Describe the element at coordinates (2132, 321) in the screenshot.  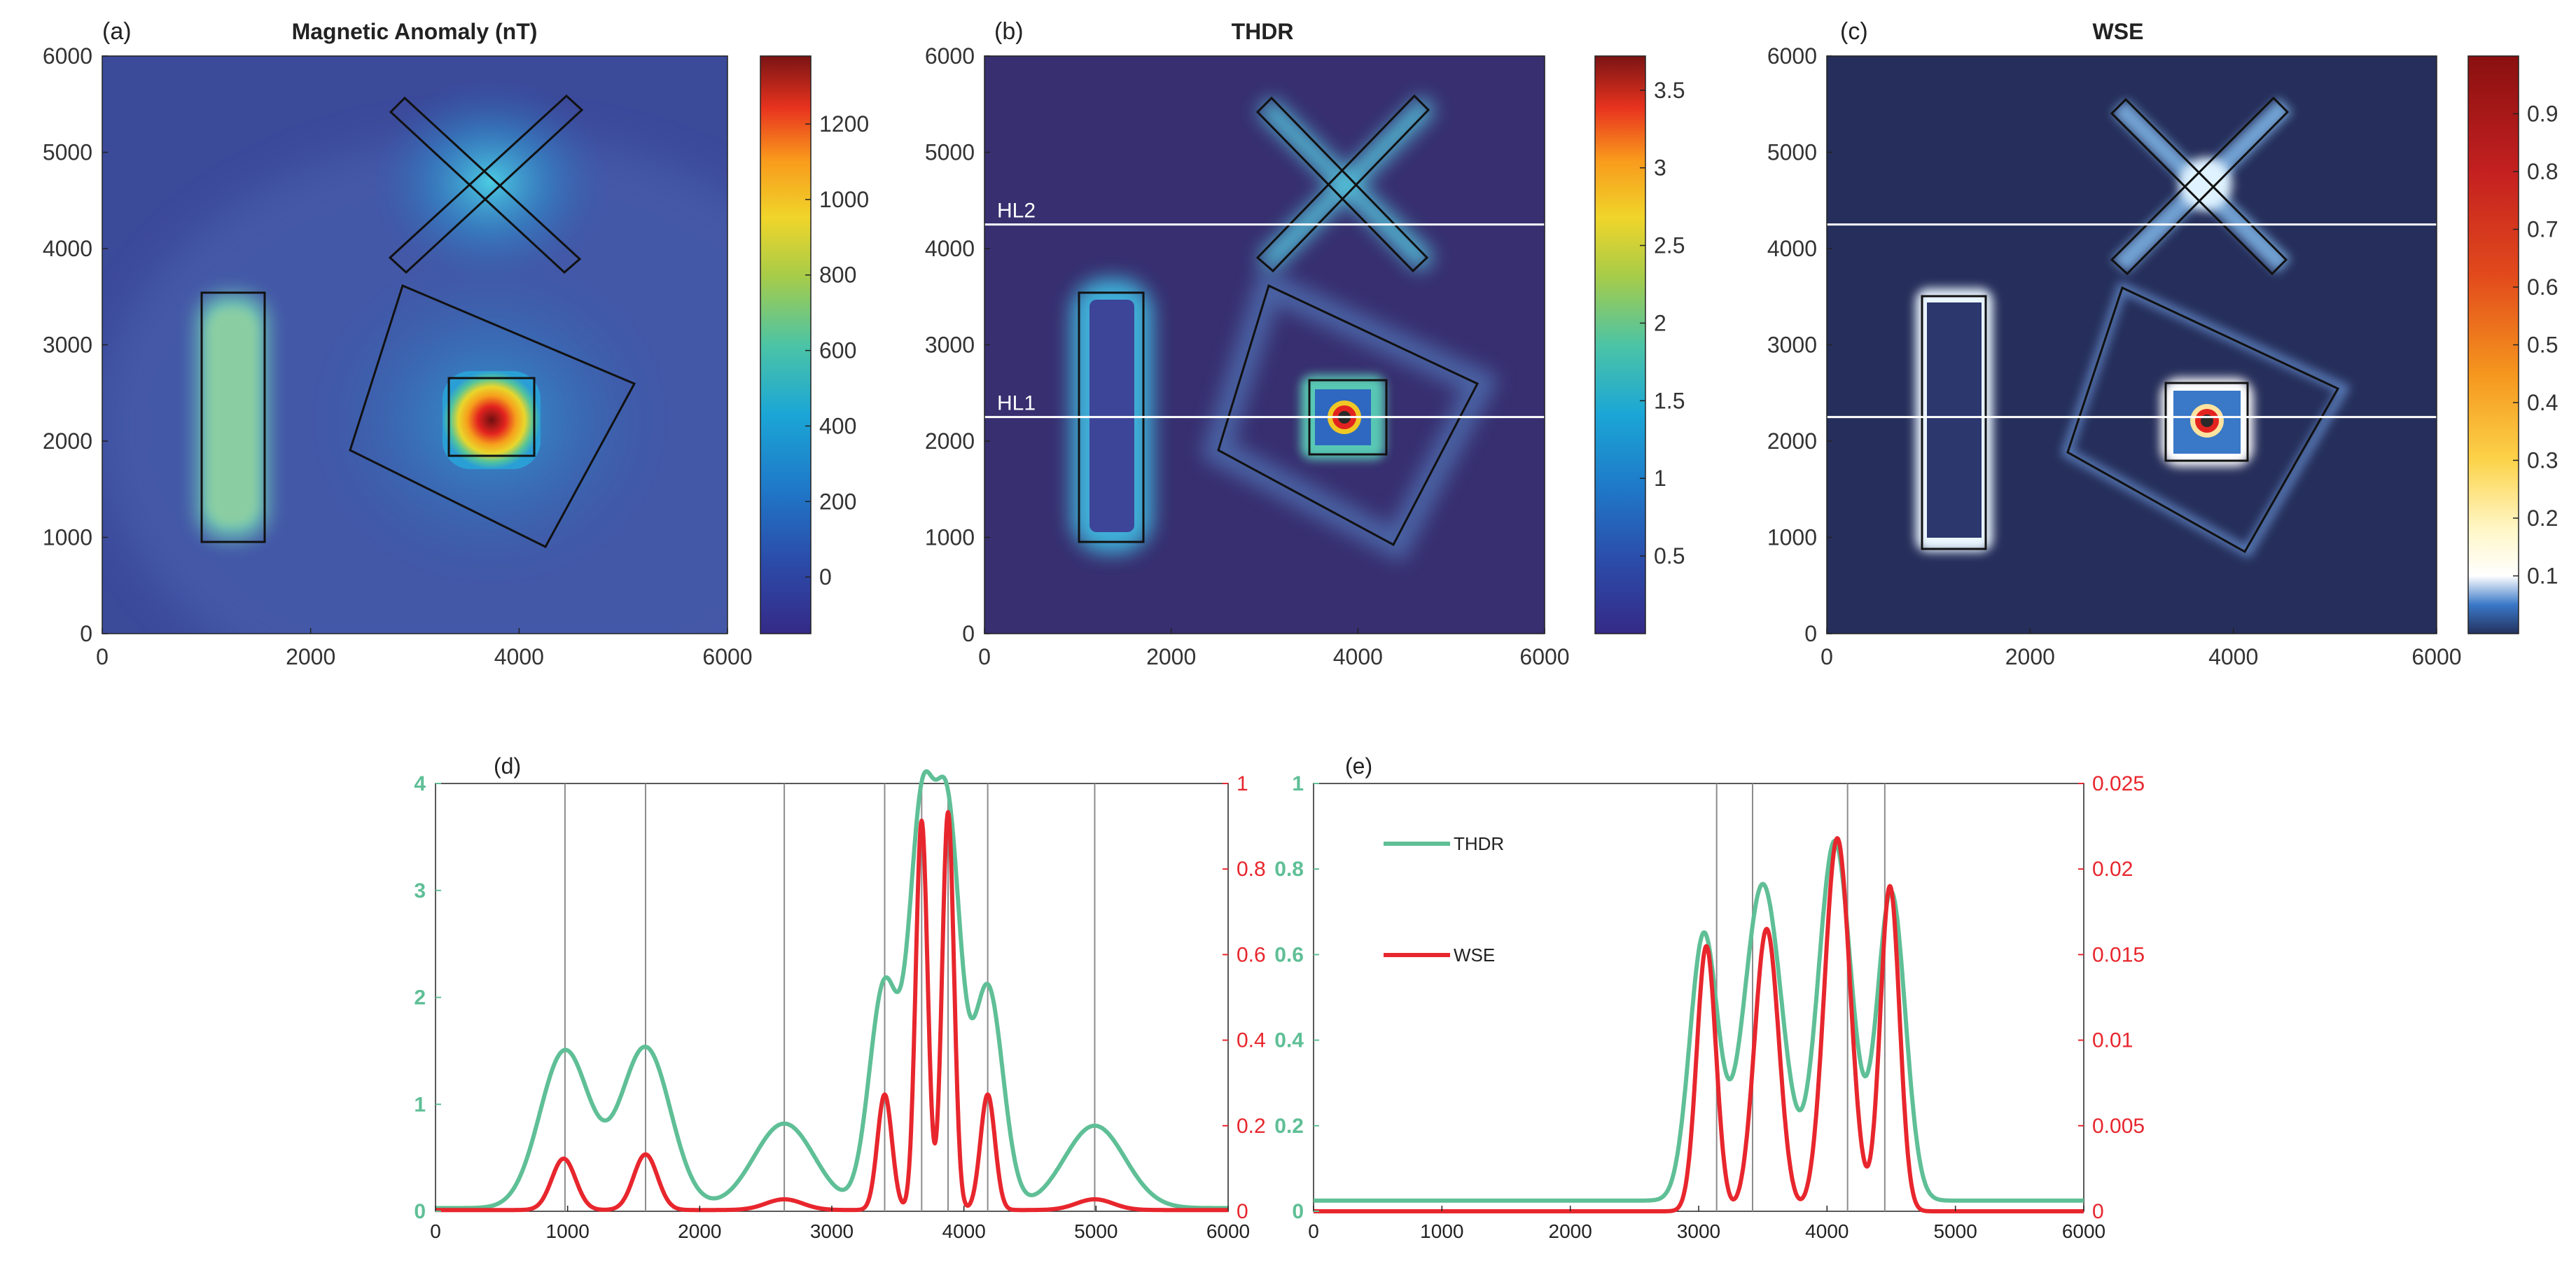
I see `panel-c-profile-lines` at that location.